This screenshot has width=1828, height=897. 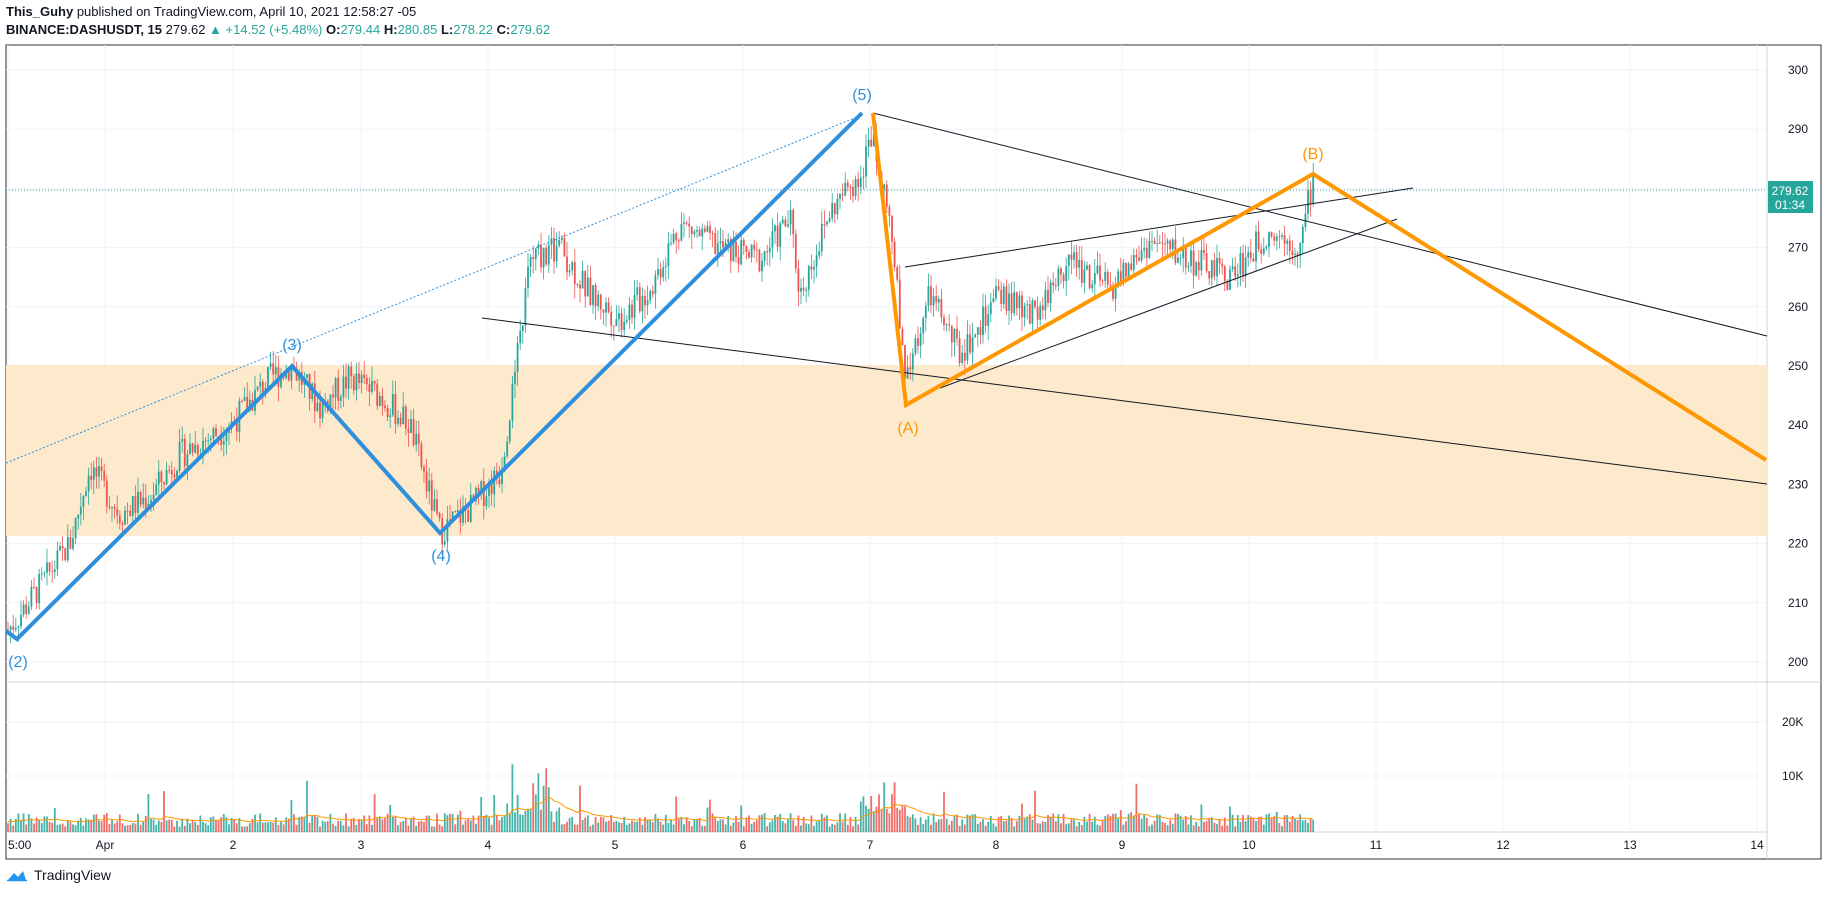 I want to click on time-tick-label: 8, so click(x=996, y=845).